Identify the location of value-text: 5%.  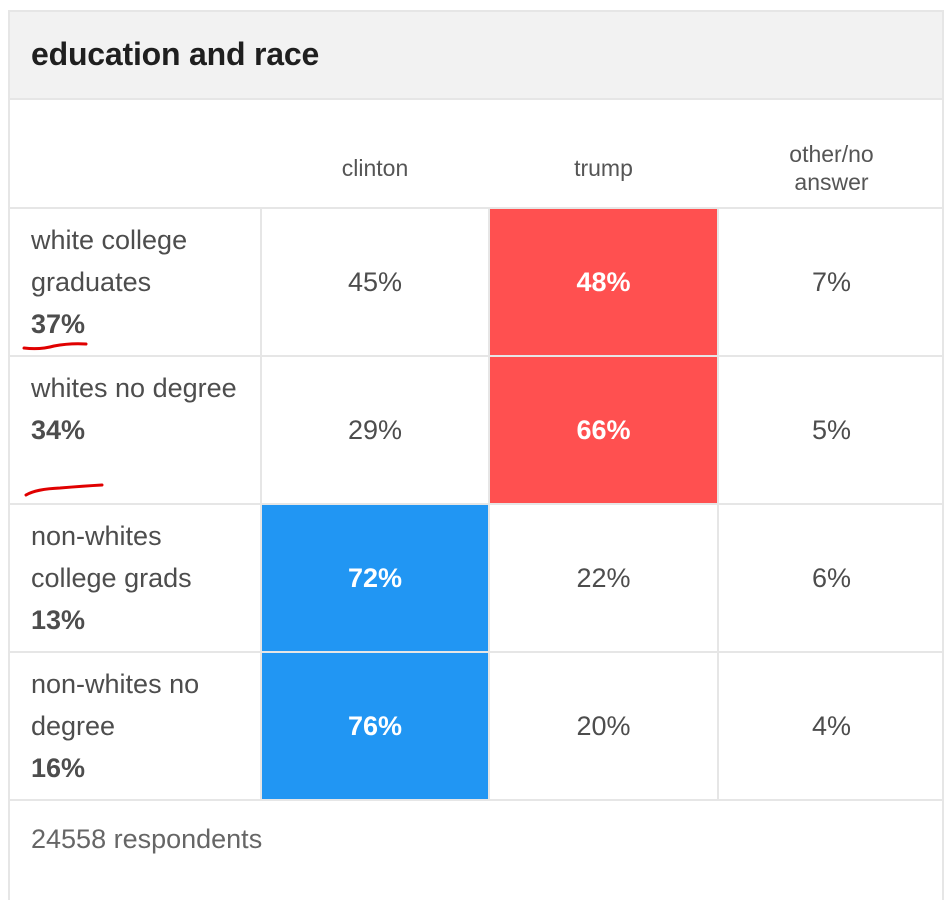
(831, 429).